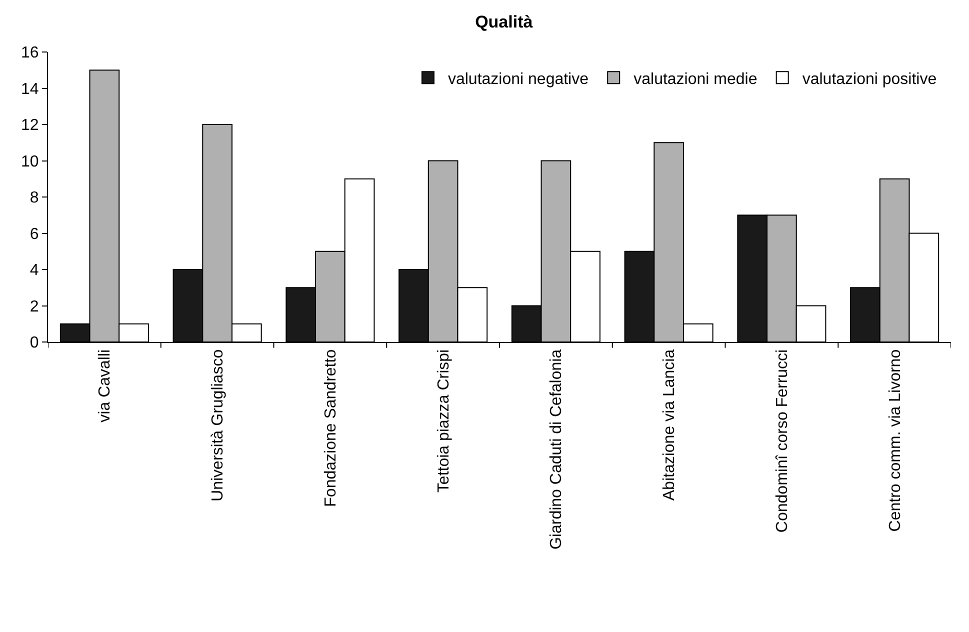 This screenshot has height=632, width=969. I want to click on x-tick-label: via Cavalli, so click(105, 385).